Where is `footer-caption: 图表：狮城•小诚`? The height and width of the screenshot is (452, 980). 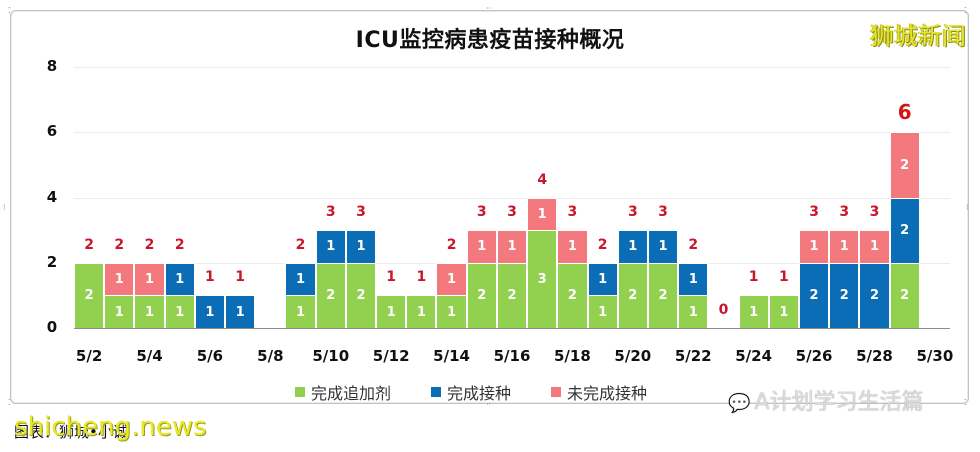 footer-caption: 图表：狮城•小诚 is located at coordinates (71, 432).